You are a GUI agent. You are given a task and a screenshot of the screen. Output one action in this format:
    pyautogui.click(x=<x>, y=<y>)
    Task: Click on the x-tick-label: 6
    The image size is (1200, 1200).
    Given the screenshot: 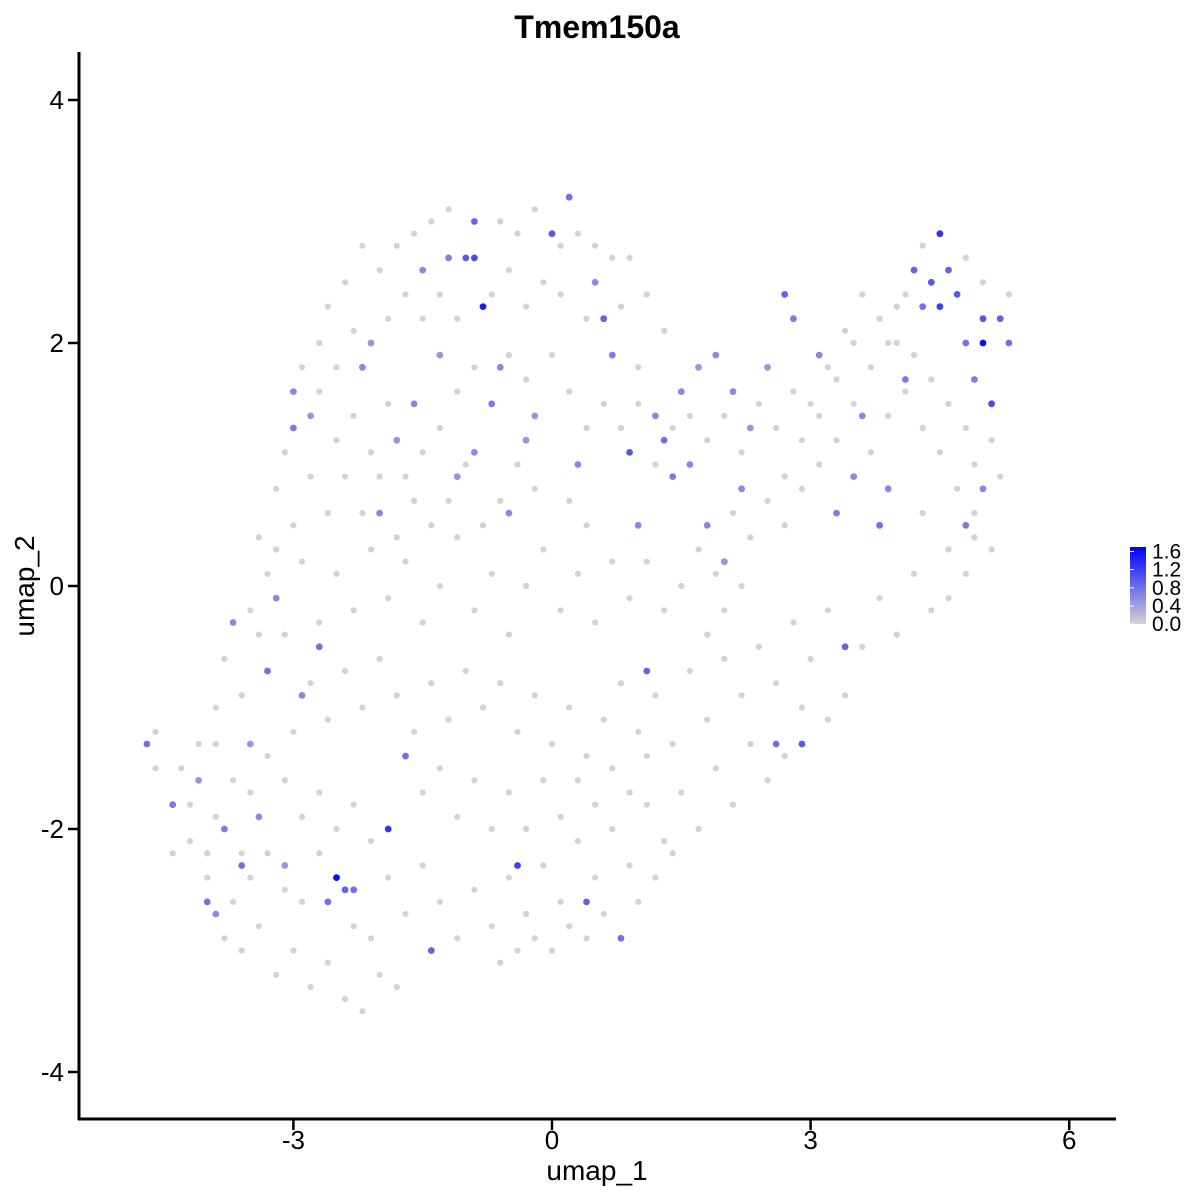 What is the action you would take?
    pyautogui.click(x=1069, y=1140)
    